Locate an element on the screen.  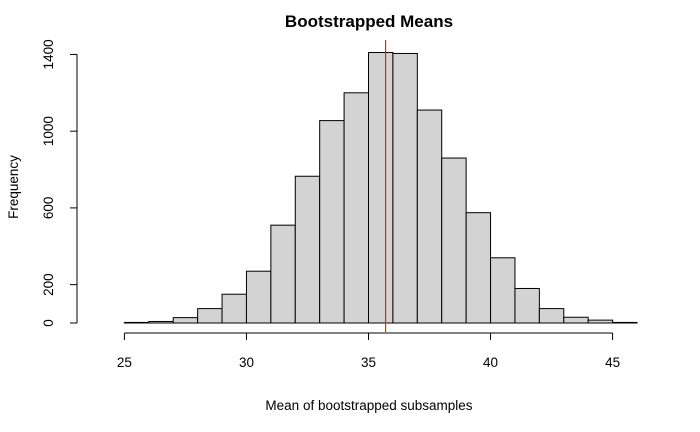
x-tick-label-0: 25 is located at coordinates (124, 362).